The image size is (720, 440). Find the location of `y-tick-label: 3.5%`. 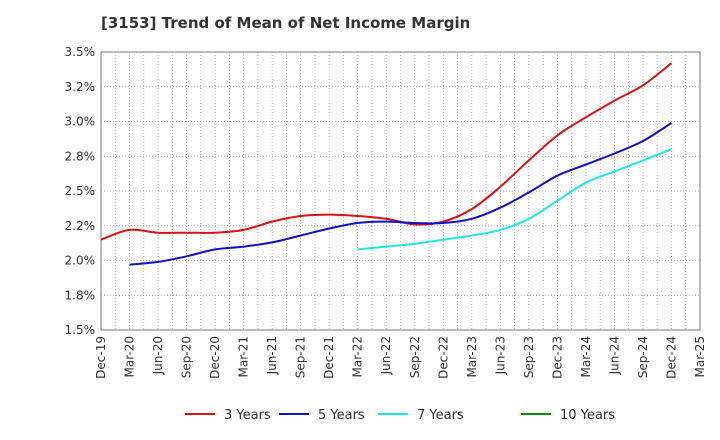

y-tick-label: 3.5% is located at coordinates (80, 52).